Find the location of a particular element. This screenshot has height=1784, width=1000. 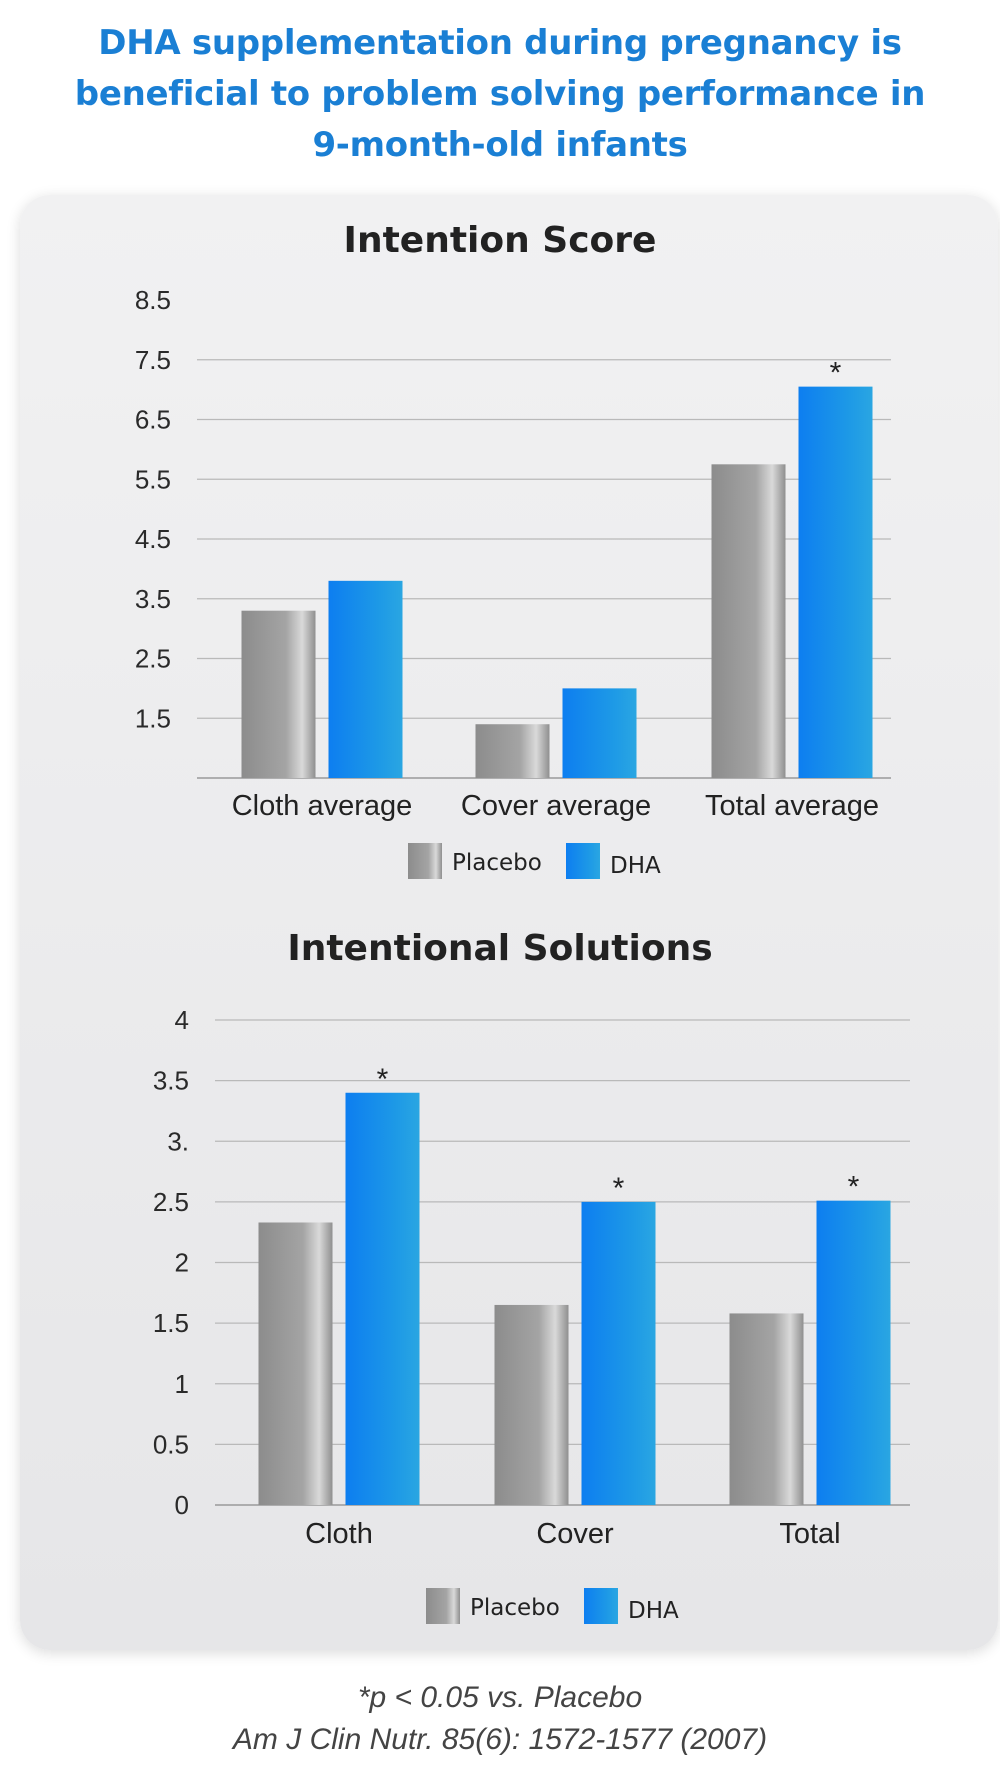

y-tick-label: 1 is located at coordinates (182, 1384).